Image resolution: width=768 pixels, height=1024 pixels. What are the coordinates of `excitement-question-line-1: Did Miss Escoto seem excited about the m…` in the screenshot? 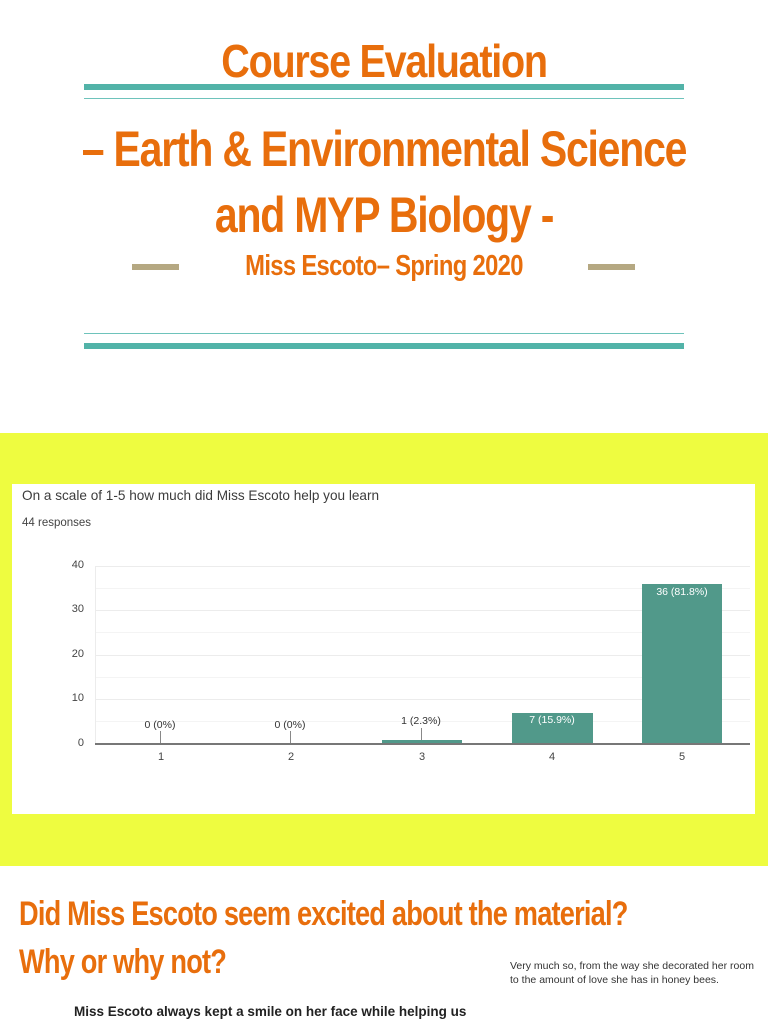 It's located at (323, 914).